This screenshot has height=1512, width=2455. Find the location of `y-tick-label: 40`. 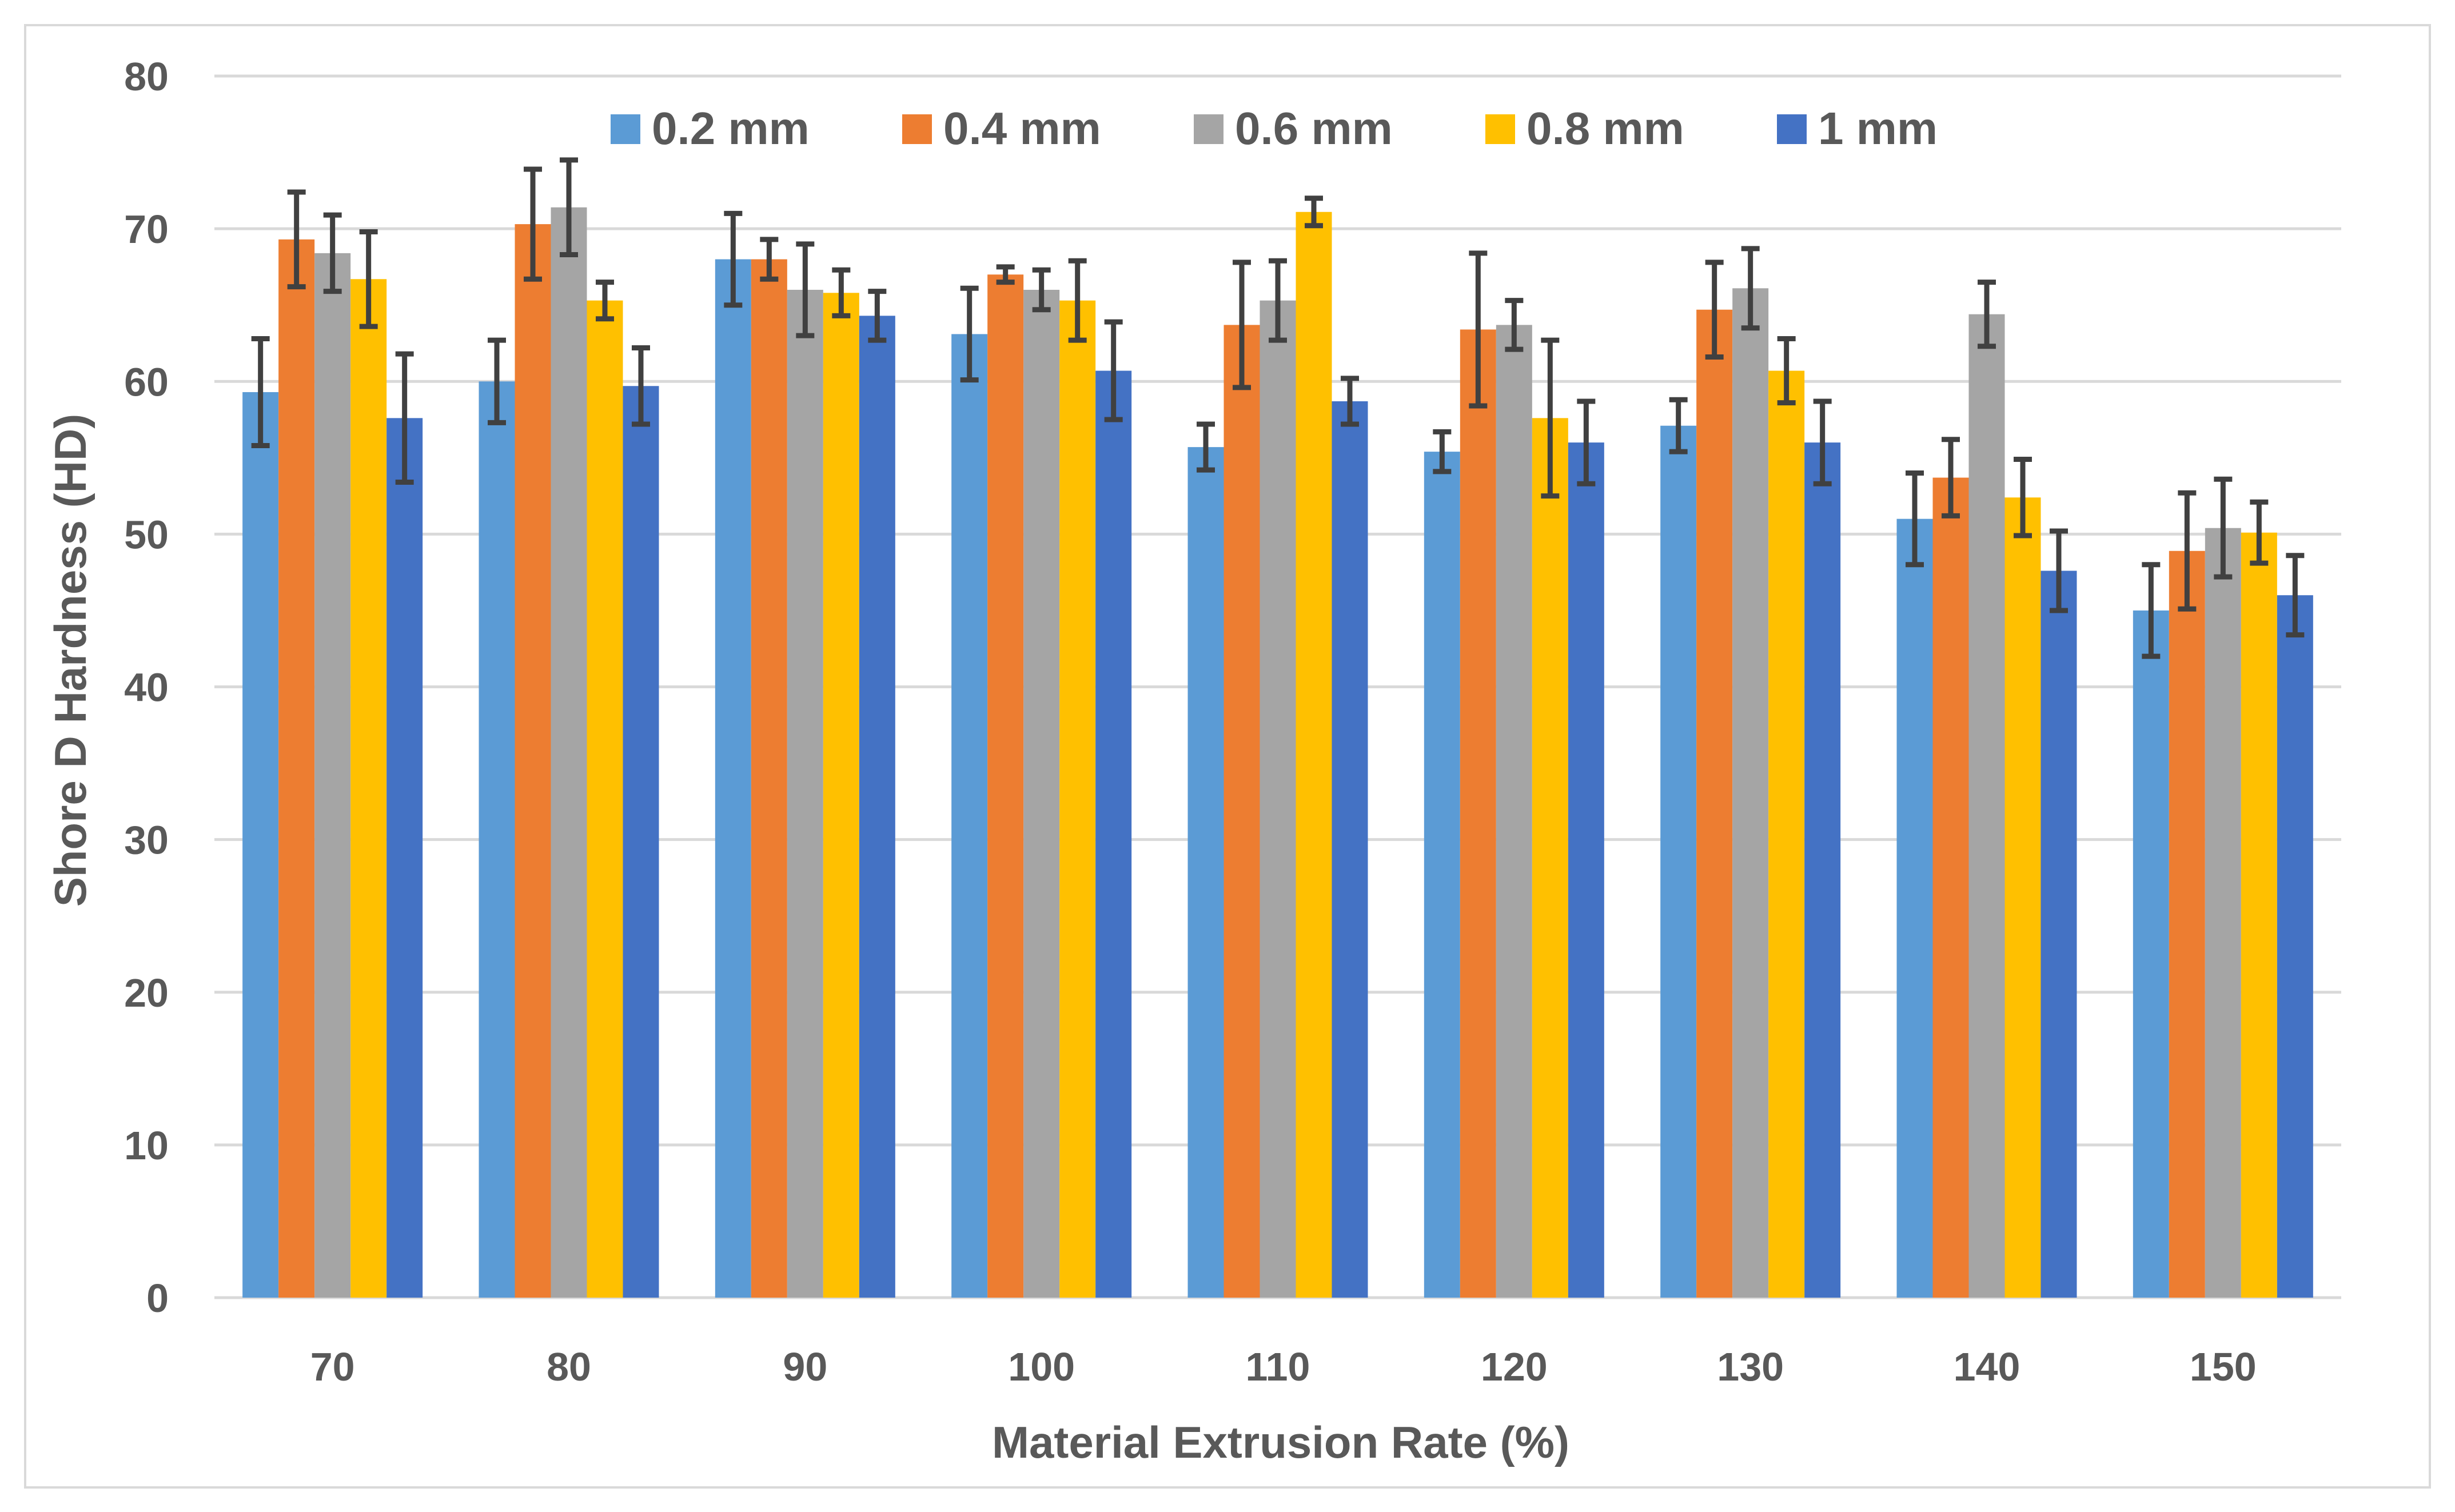

y-tick-label: 40 is located at coordinates (146, 688).